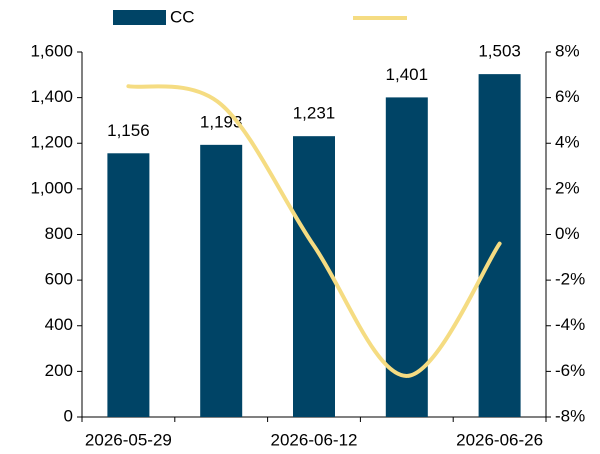 The height and width of the screenshot is (454, 600). Describe the element at coordinates (51, 96) in the screenshot. I see `y-tick-label: 1,400` at that location.